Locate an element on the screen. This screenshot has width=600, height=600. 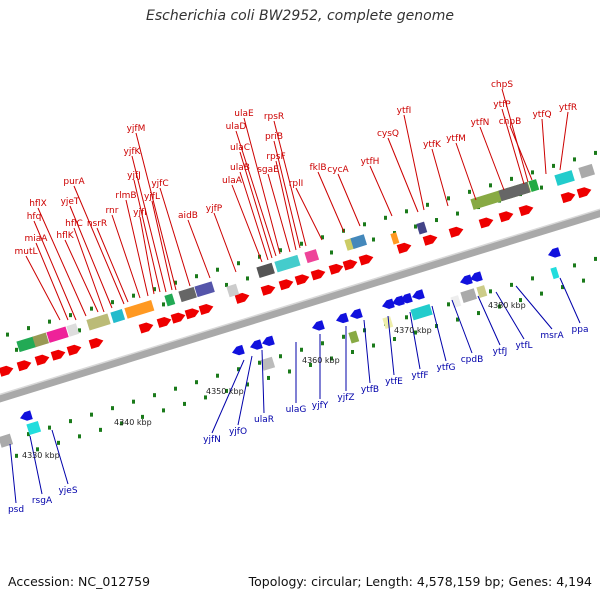
reverse-gene-label: yjfZ is located at coordinates (345, 398).